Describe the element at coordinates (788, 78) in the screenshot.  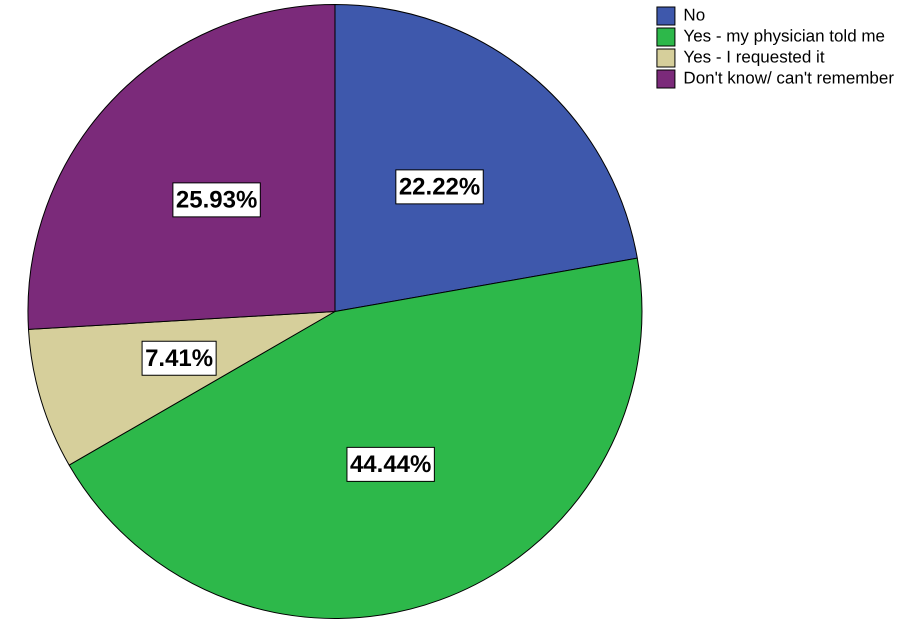
I see `legend-label: Don't know/ can't remember` at that location.